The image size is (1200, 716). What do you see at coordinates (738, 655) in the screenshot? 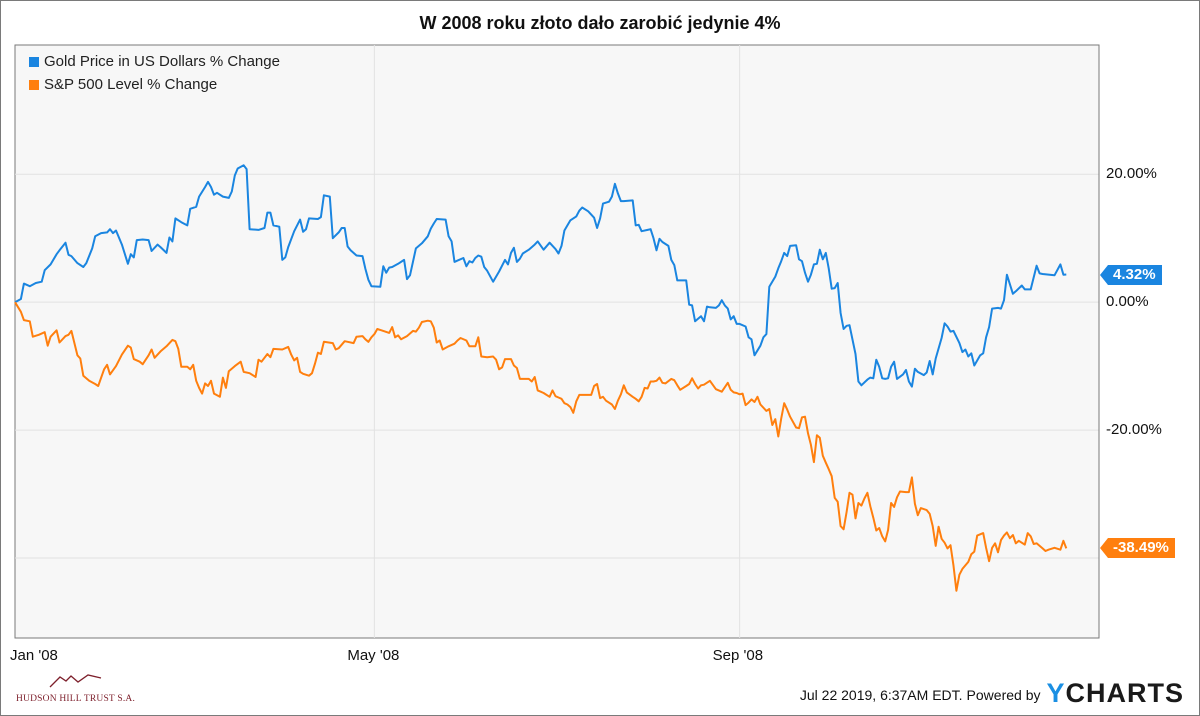
I see `x-tick-label: Sep '08` at bounding box center [738, 655].